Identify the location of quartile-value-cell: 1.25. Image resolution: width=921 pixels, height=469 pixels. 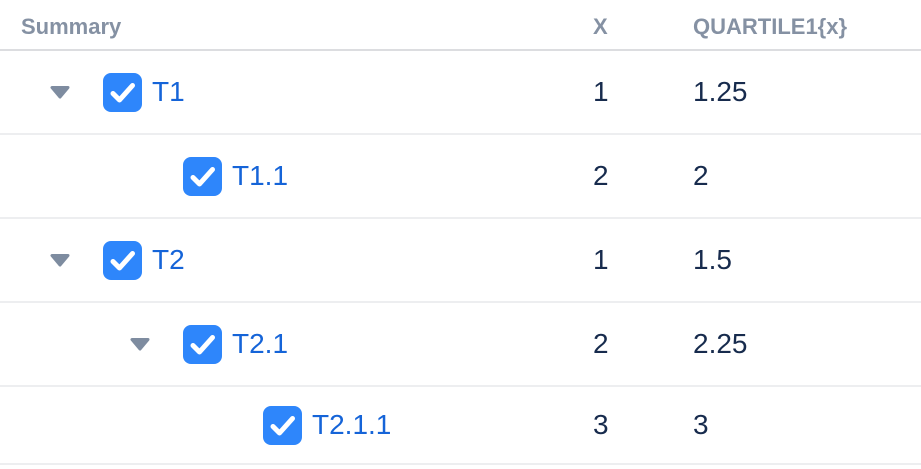
(720, 91).